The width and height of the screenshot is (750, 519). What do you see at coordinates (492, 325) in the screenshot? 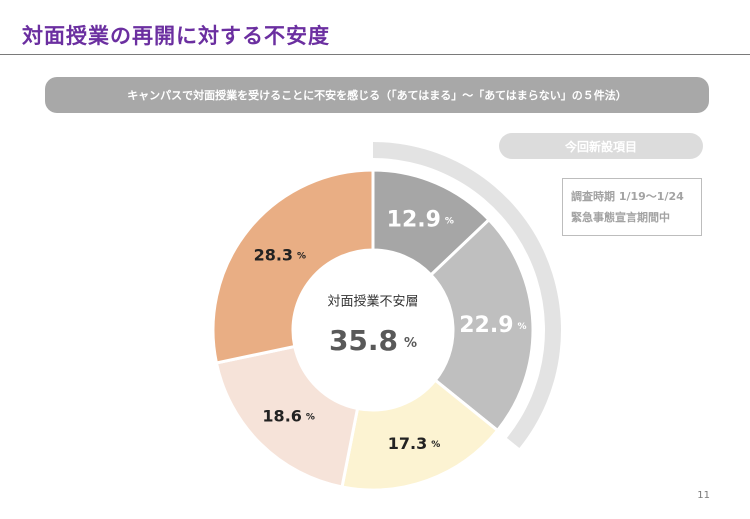
I see `slice-label-2: 22.9%` at bounding box center [492, 325].